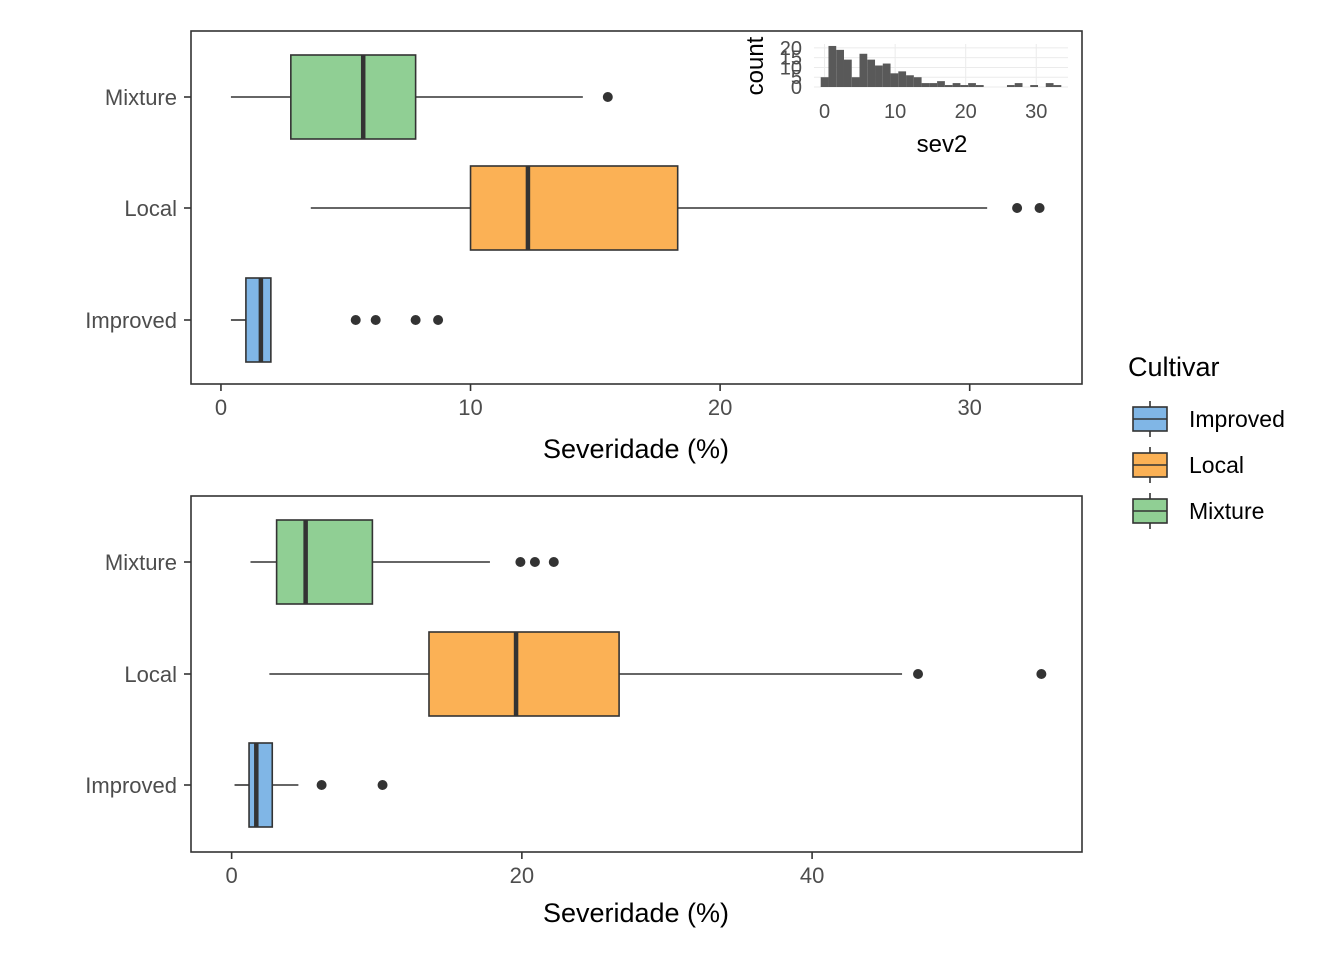 This screenshot has width=1344, height=960. What do you see at coordinates (895, 112) in the screenshot?
I see `inset-x-tick-label: 10` at bounding box center [895, 112].